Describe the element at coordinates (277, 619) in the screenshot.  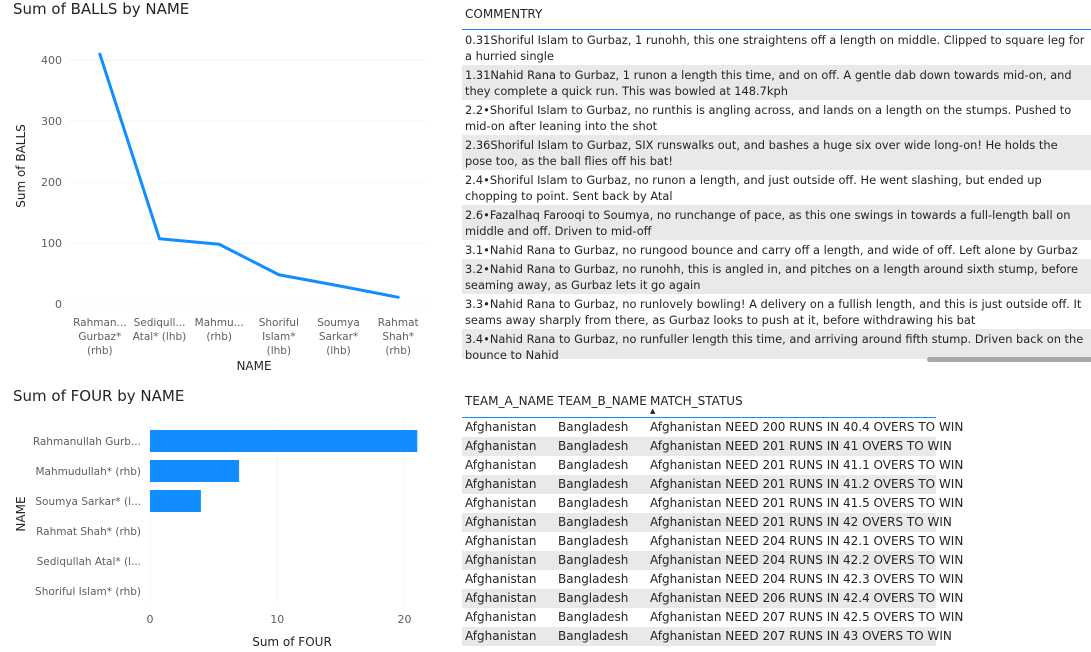
I see `x-tick-label: 10` at that location.